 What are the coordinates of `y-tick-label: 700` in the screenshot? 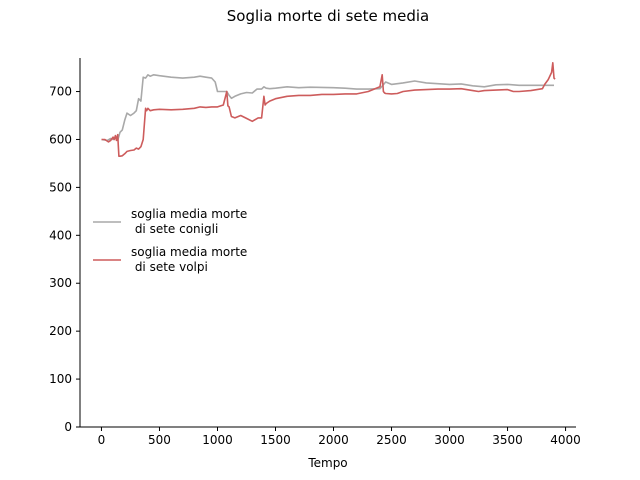 It's located at (60, 92).